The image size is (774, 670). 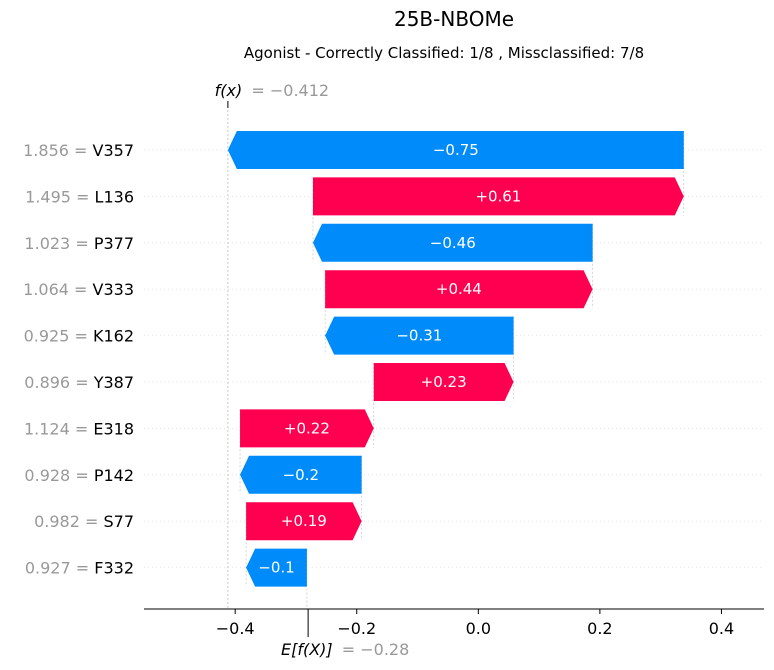 What do you see at coordinates (58, 382) in the screenshot?
I see `feature-value: 0.896 =` at bounding box center [58, 382].